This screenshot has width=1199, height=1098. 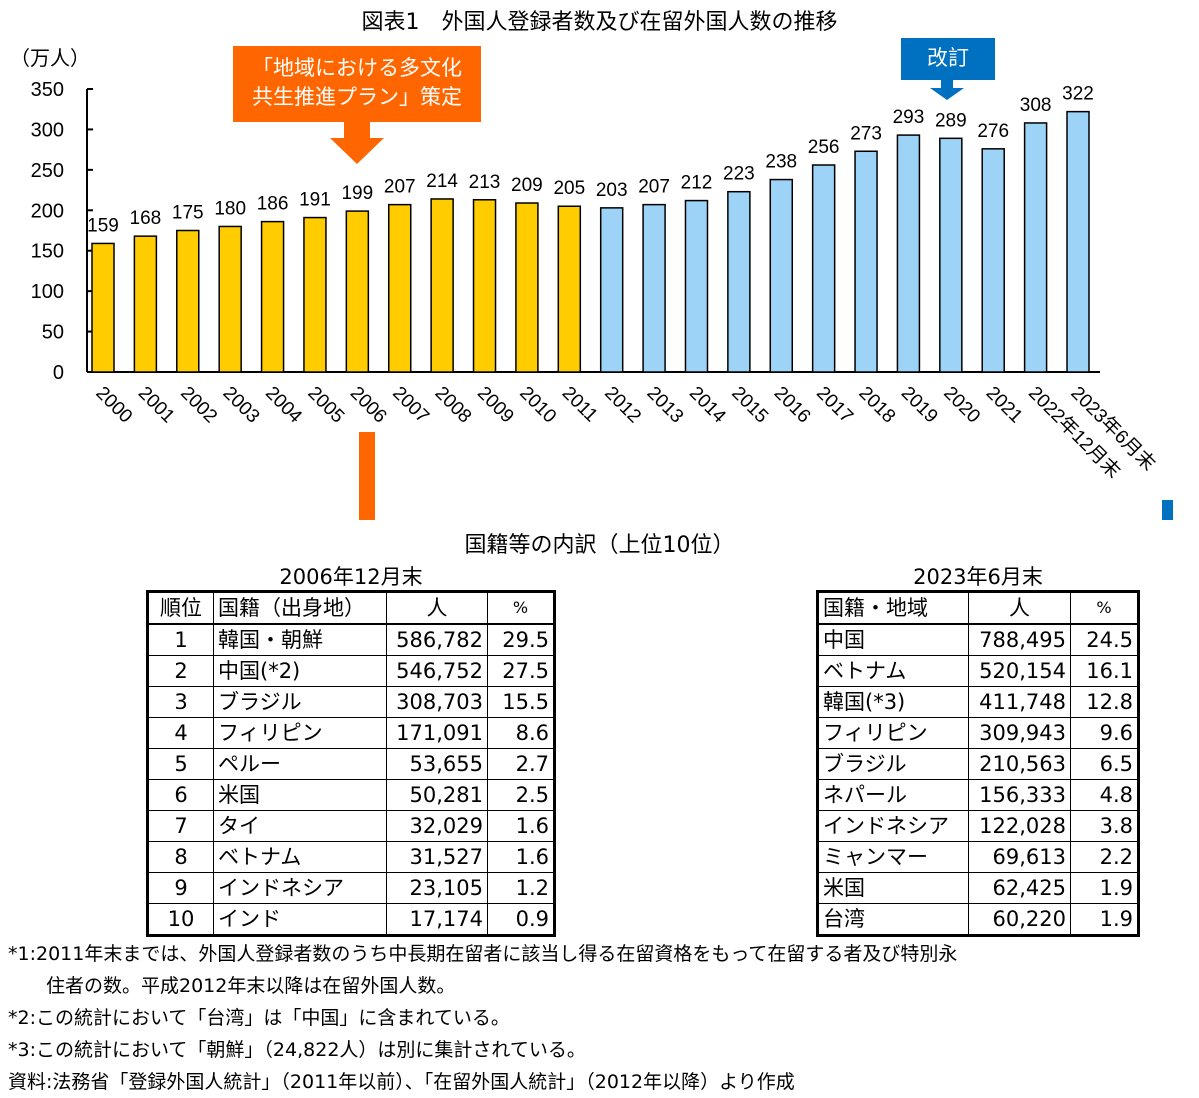 What do you see at coordinates (180, 733) in the screenshot?
I see `table-cell: 4` at bounding box center [180, 733].